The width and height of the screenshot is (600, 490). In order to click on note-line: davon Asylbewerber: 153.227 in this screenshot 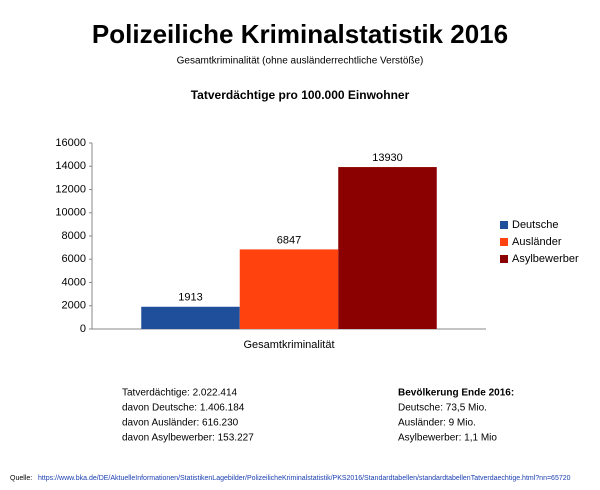, I will do `click(188, 438)`.